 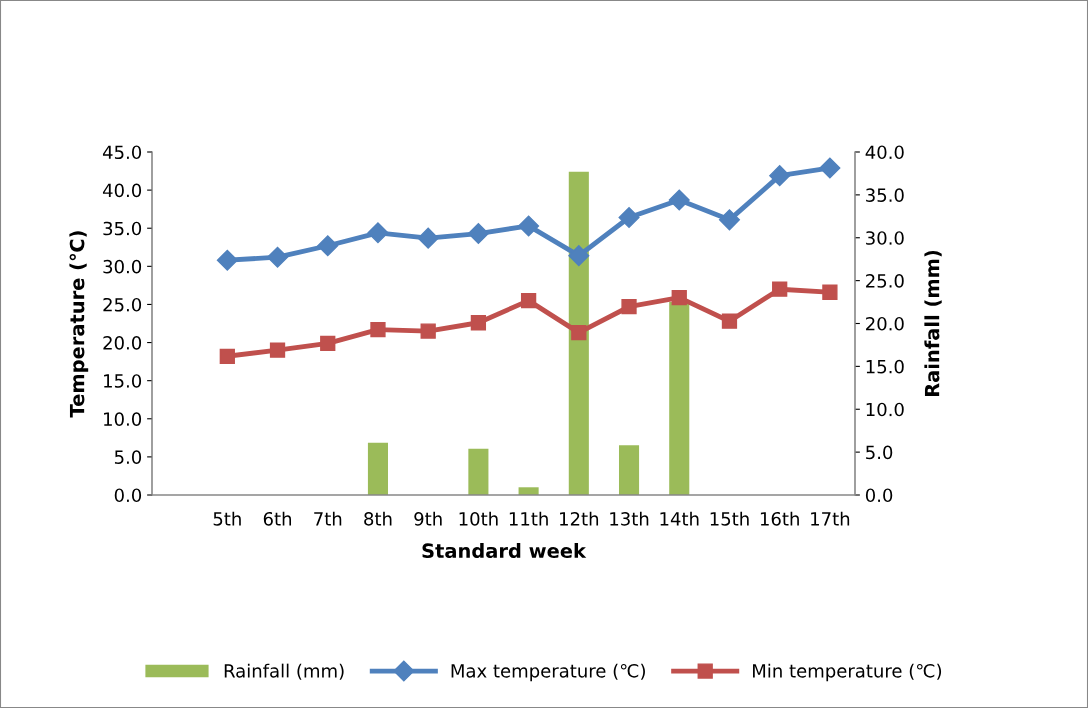 What do you see at coordinates (428, 518) in the screenshot?
I see `x-tick-label: 9th` at bounding box center [428, 518].